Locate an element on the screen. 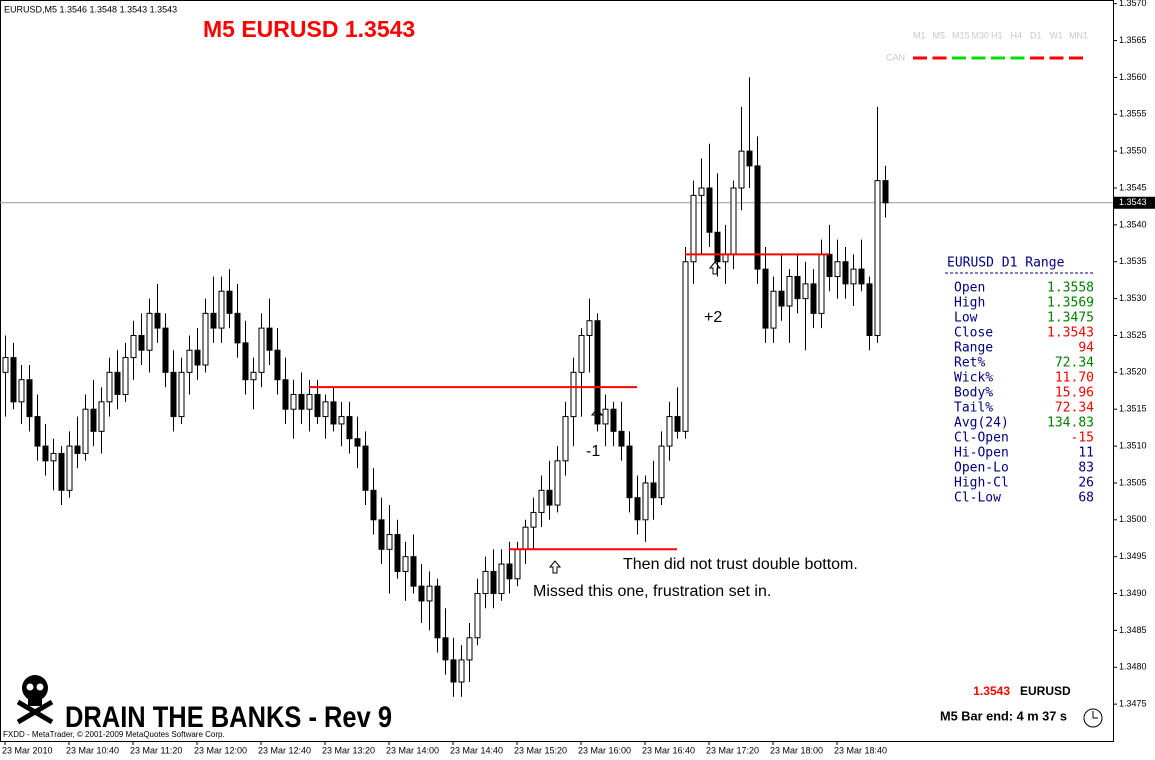  timeframe-label: H4 is located at coordinates (1017, 35).